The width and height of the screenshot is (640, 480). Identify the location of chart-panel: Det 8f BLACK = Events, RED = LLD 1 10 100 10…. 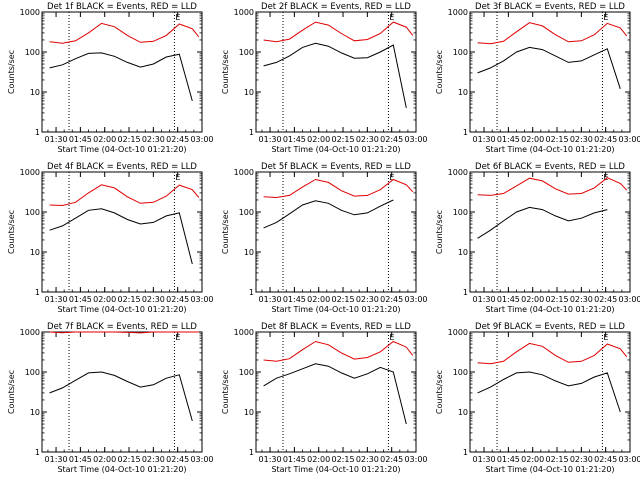
(324, 398).